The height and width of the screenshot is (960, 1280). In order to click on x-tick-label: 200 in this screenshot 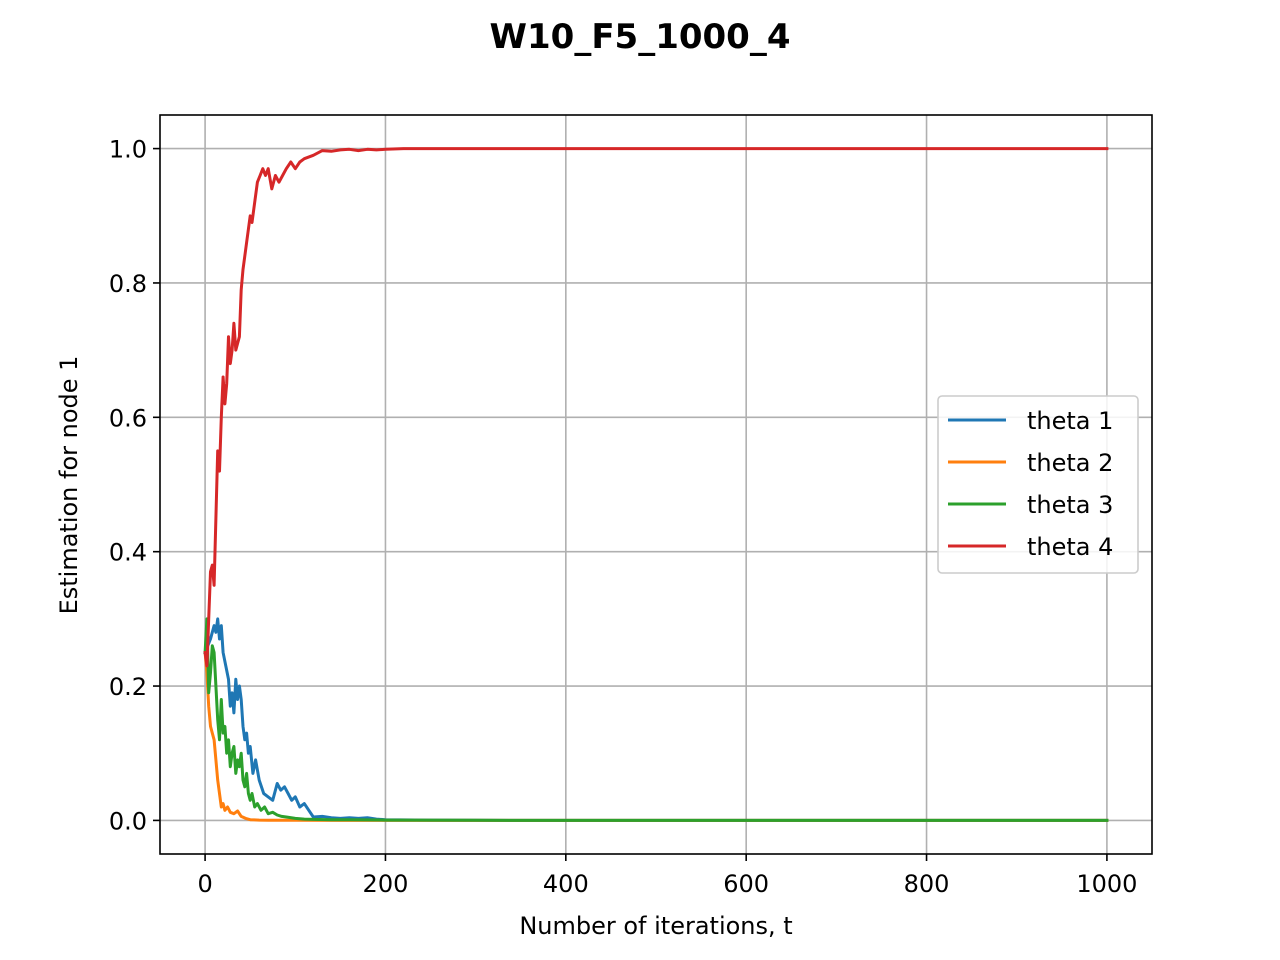, I will do `click(386, 884)`.